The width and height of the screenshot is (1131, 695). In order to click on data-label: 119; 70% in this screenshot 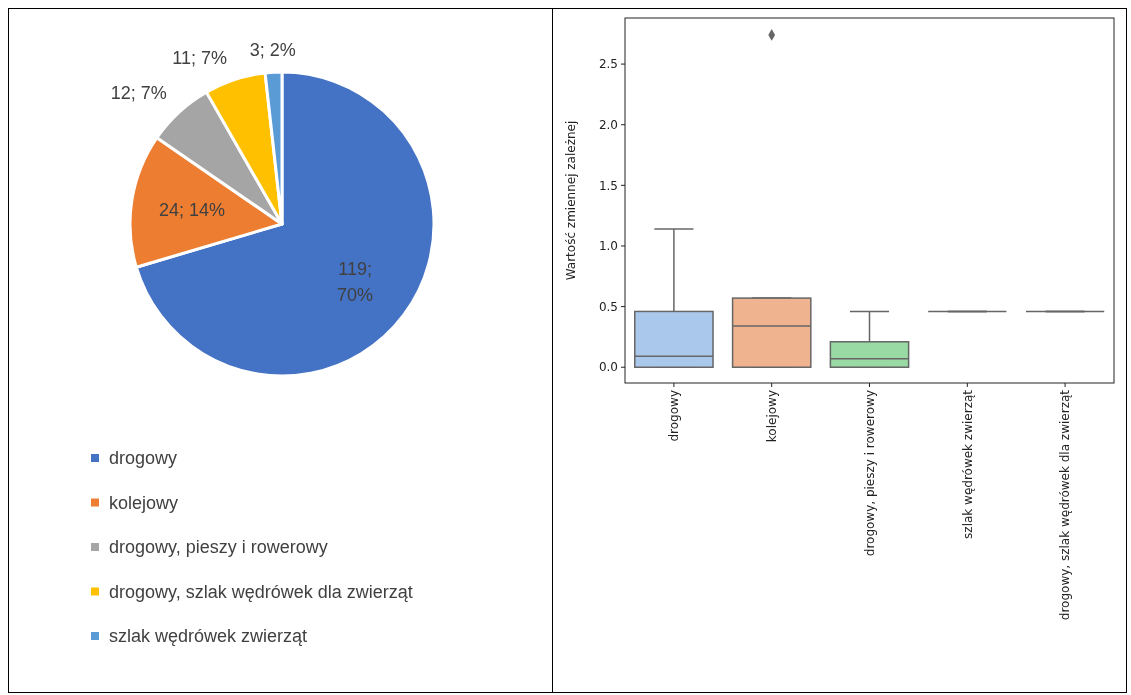, I will do `click(355, 281)`.